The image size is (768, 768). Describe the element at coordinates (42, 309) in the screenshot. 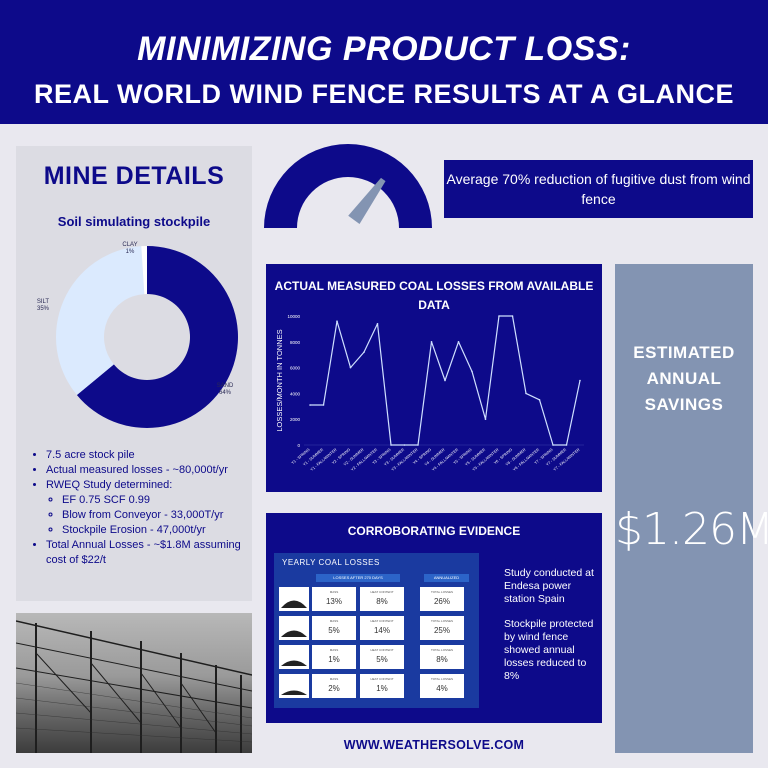

I see `silt-label-pct: 35%` at that location.